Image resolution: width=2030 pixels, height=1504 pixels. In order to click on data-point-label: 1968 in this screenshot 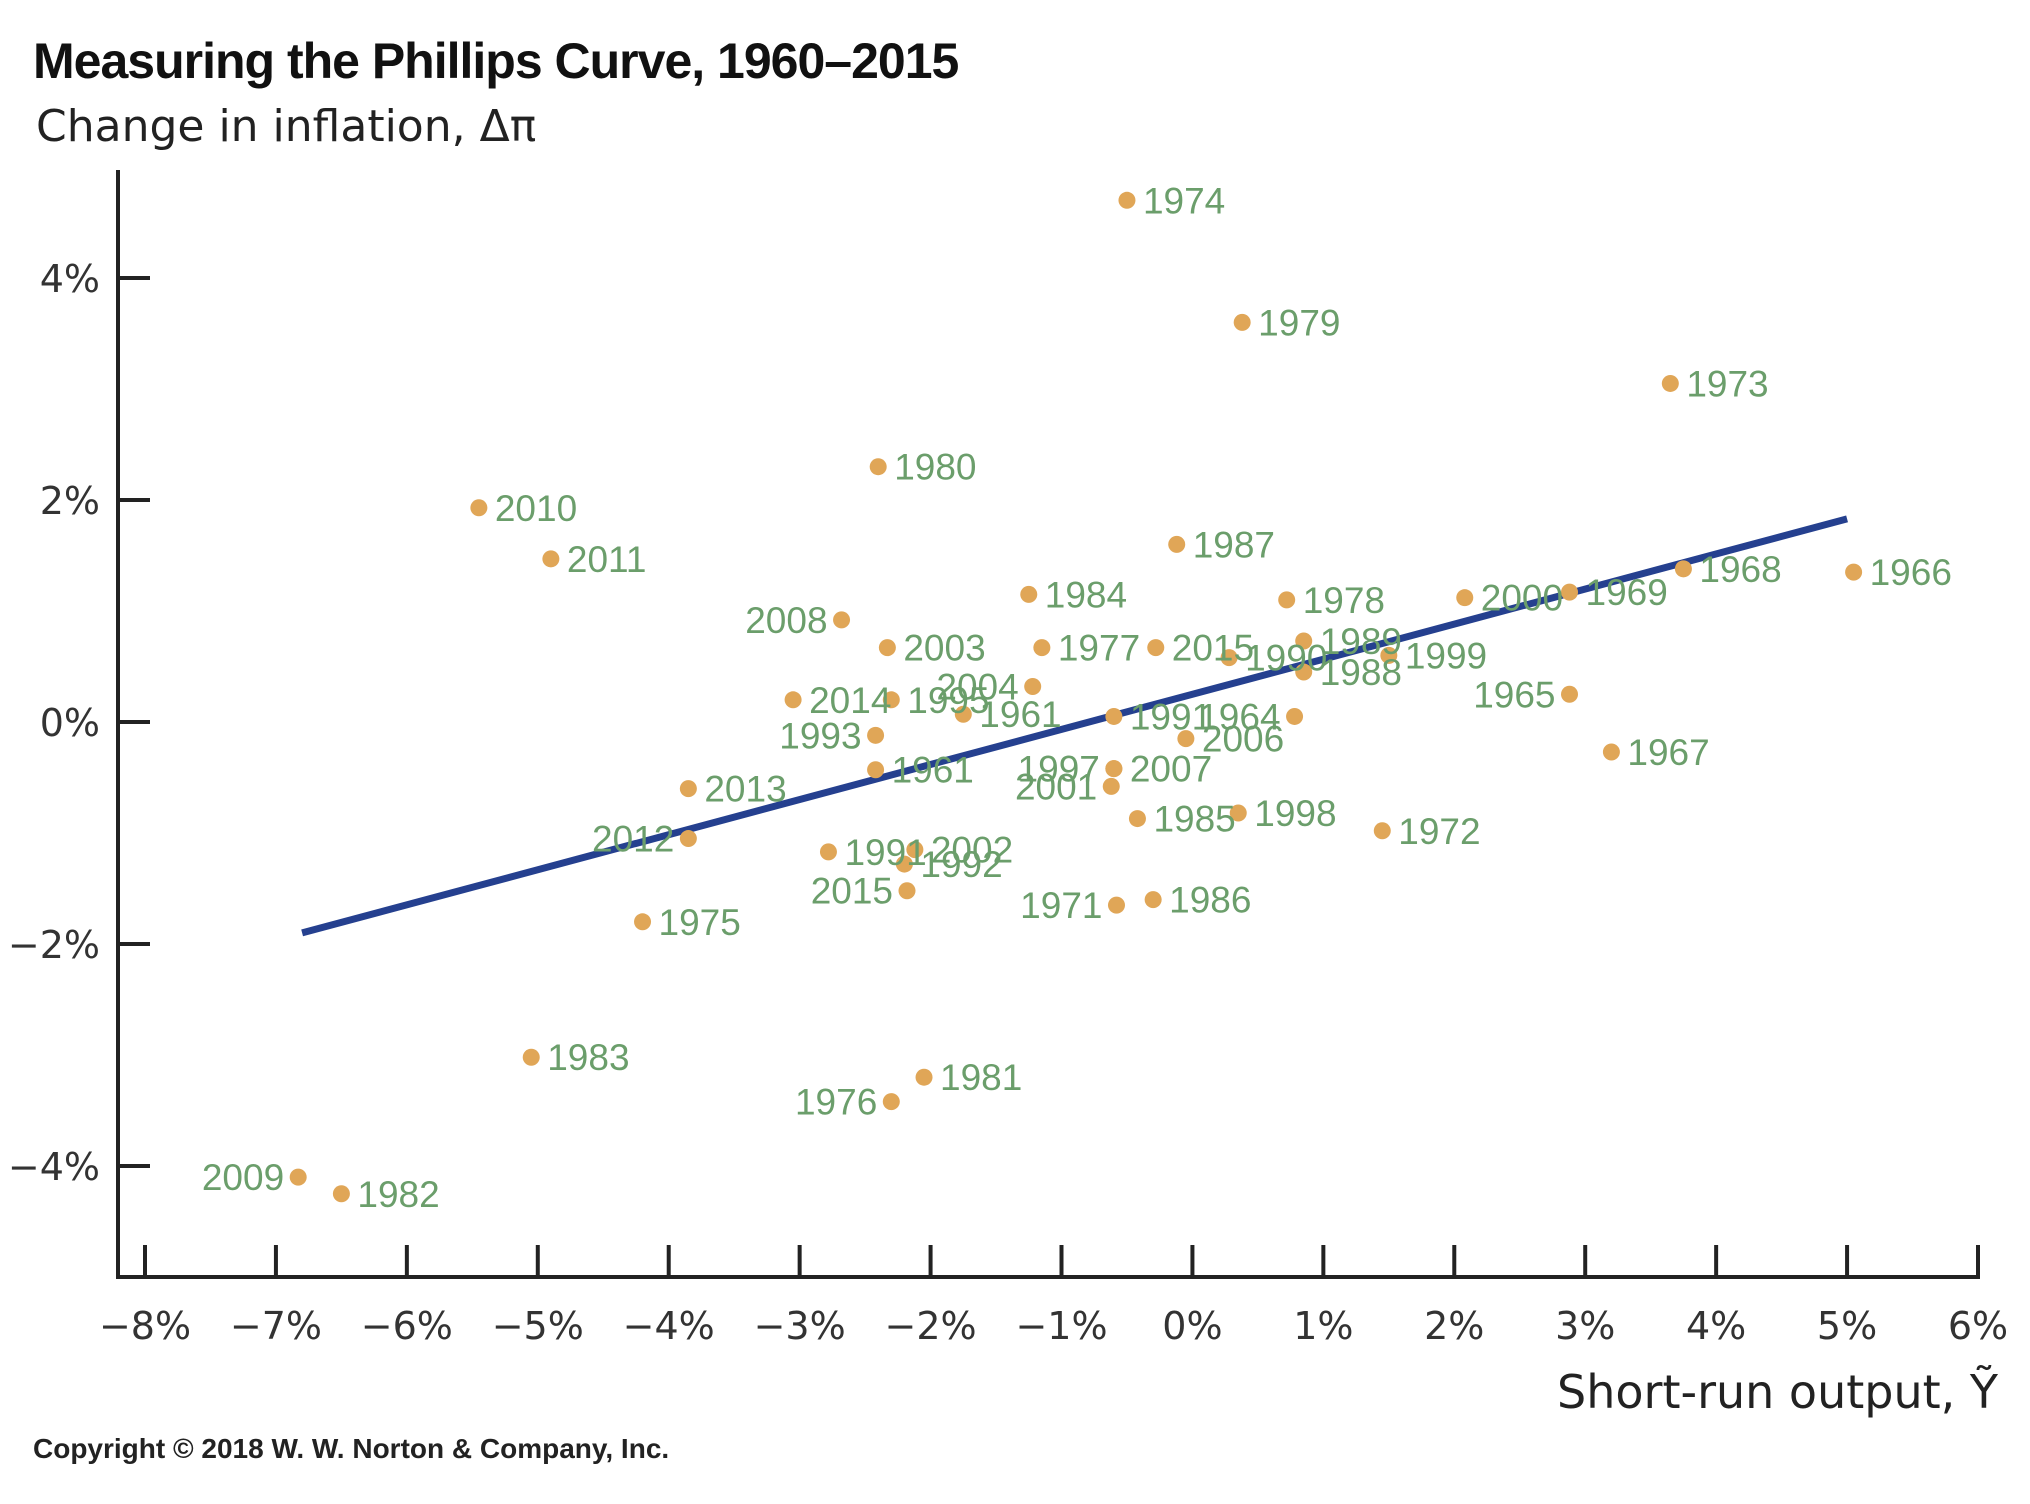, I will do `click(1740, 569)`.